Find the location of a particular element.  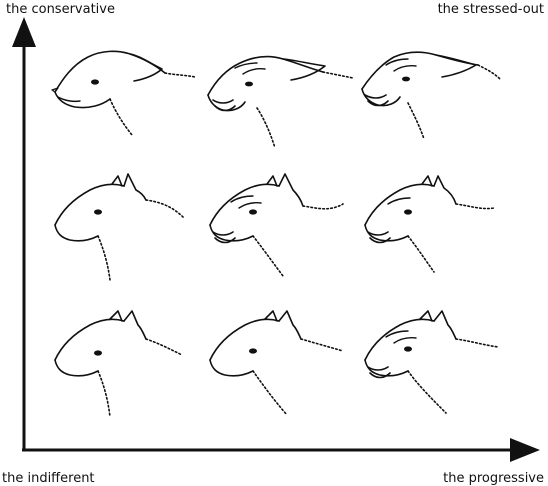

label-the-conservative: the conservative is located at coordinates (60, 9).